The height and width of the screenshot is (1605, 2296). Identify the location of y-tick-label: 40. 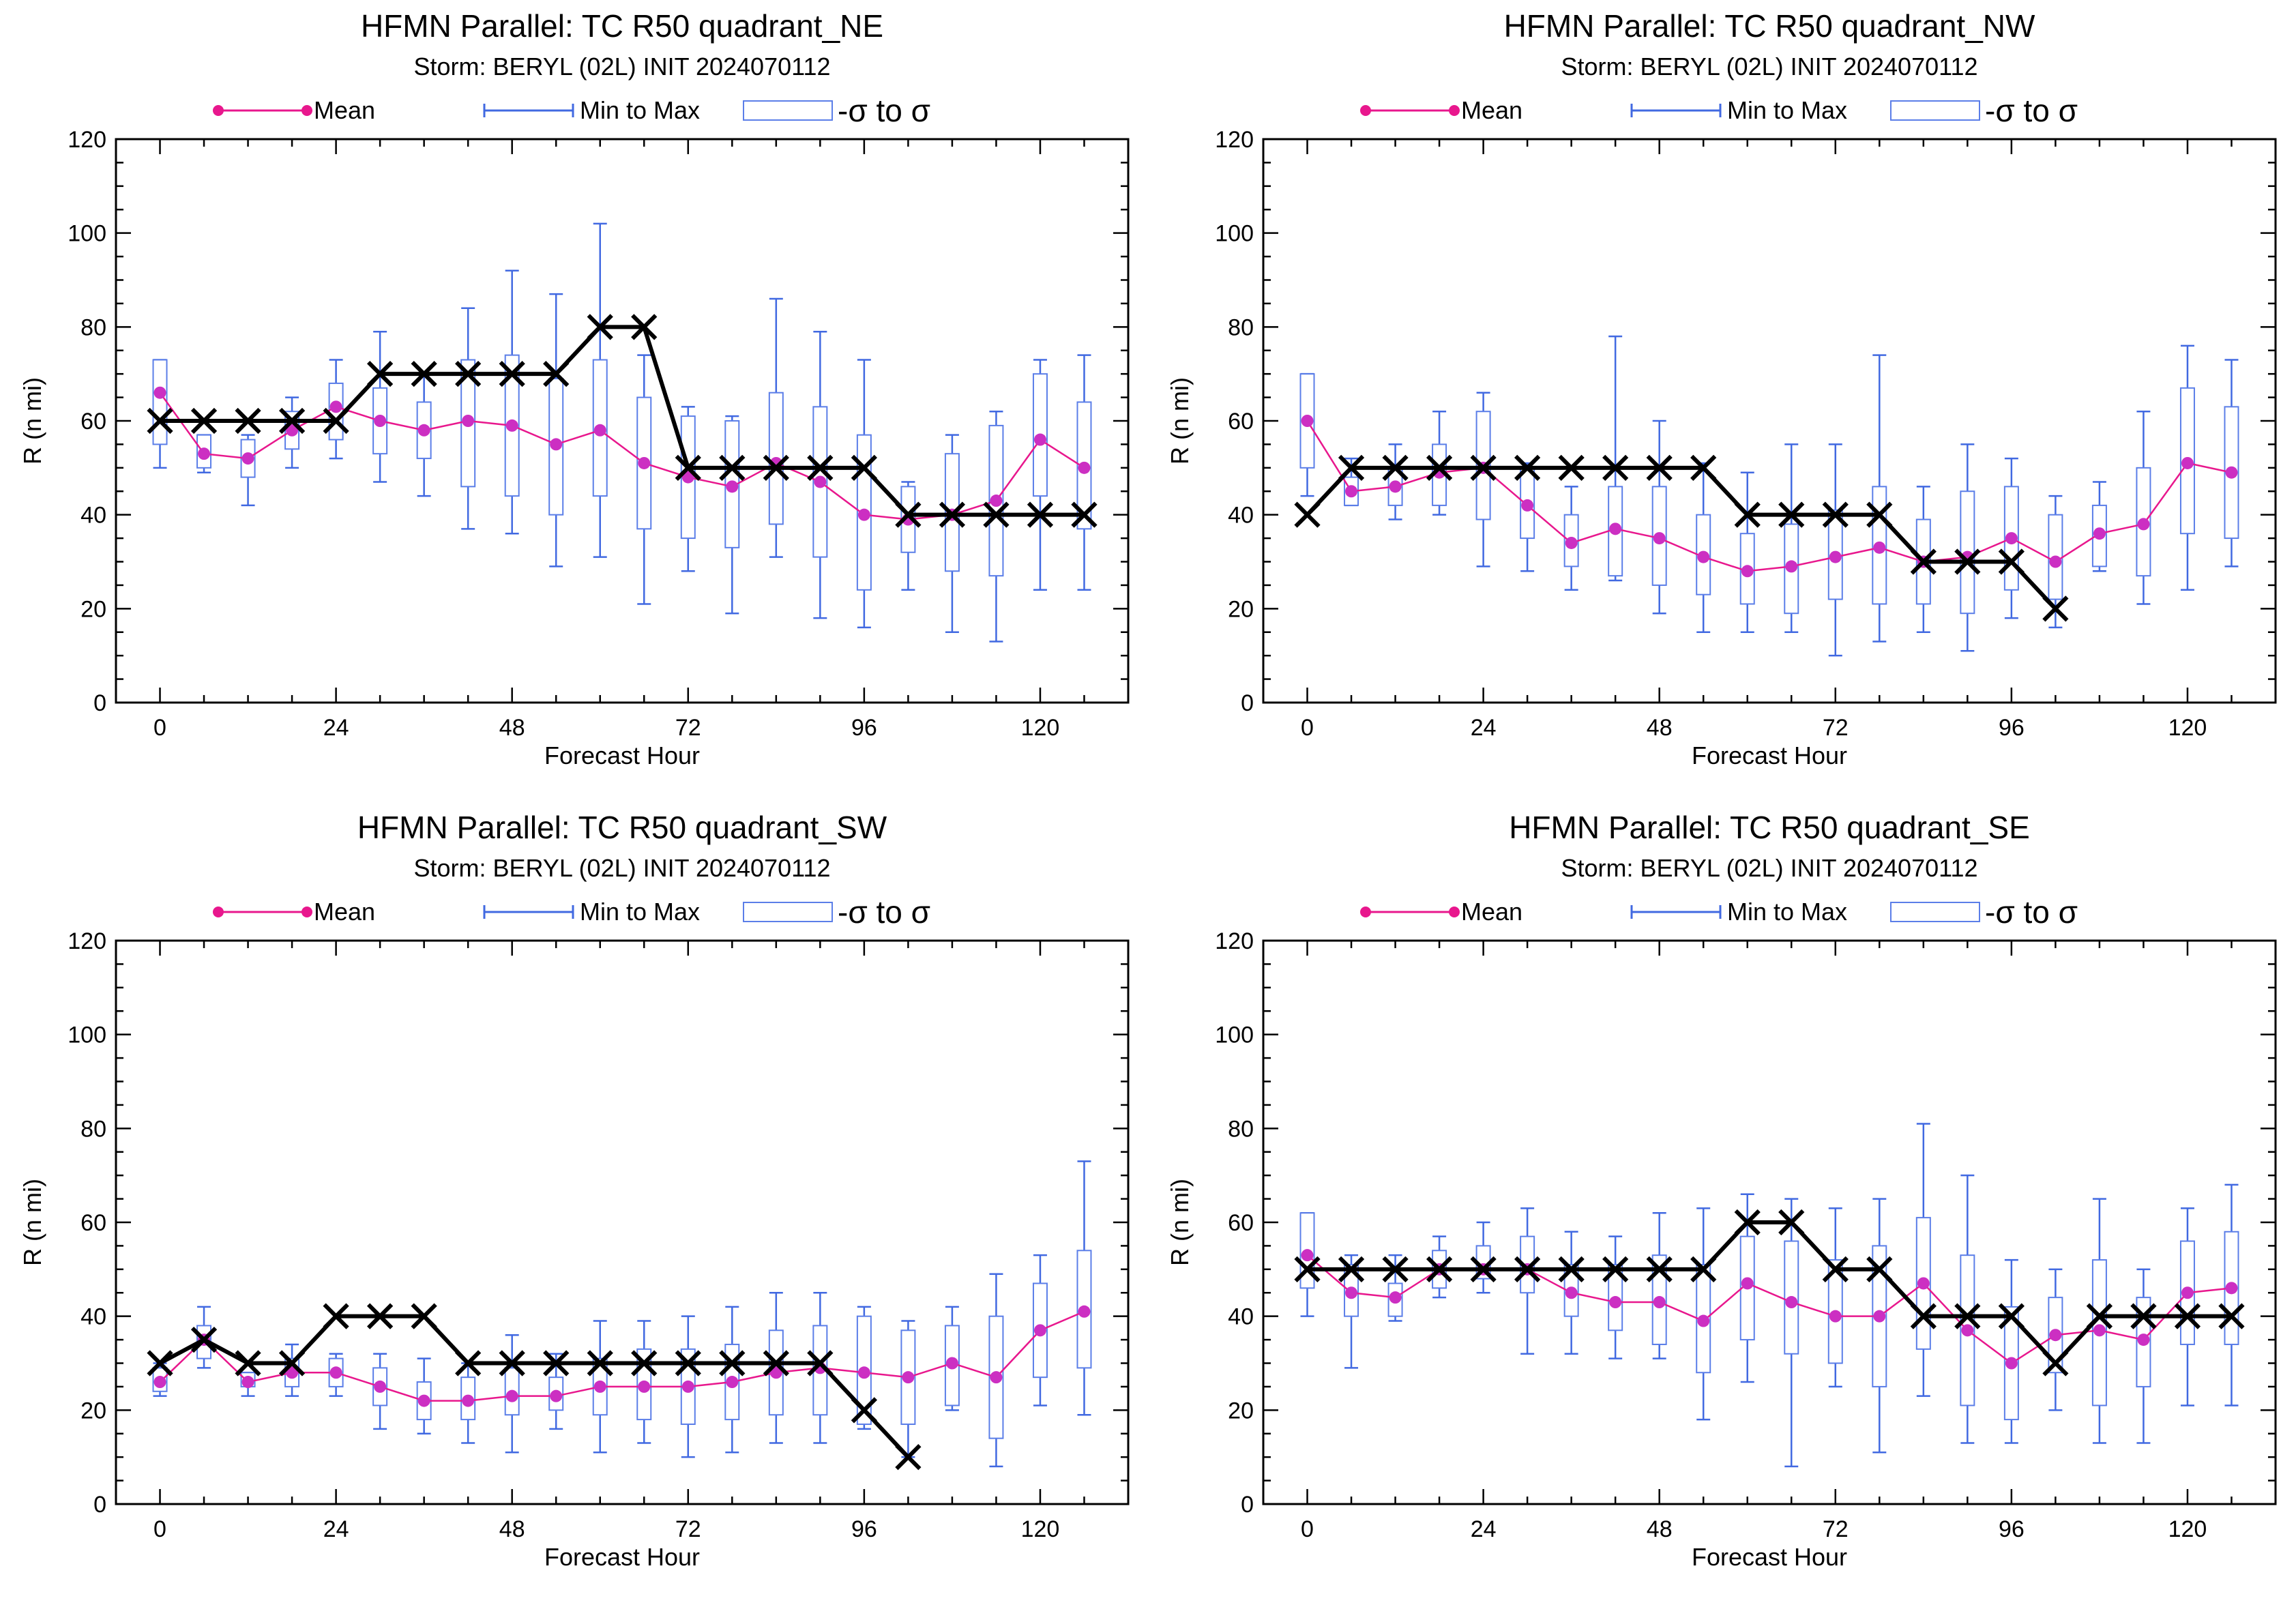
(93, 516).